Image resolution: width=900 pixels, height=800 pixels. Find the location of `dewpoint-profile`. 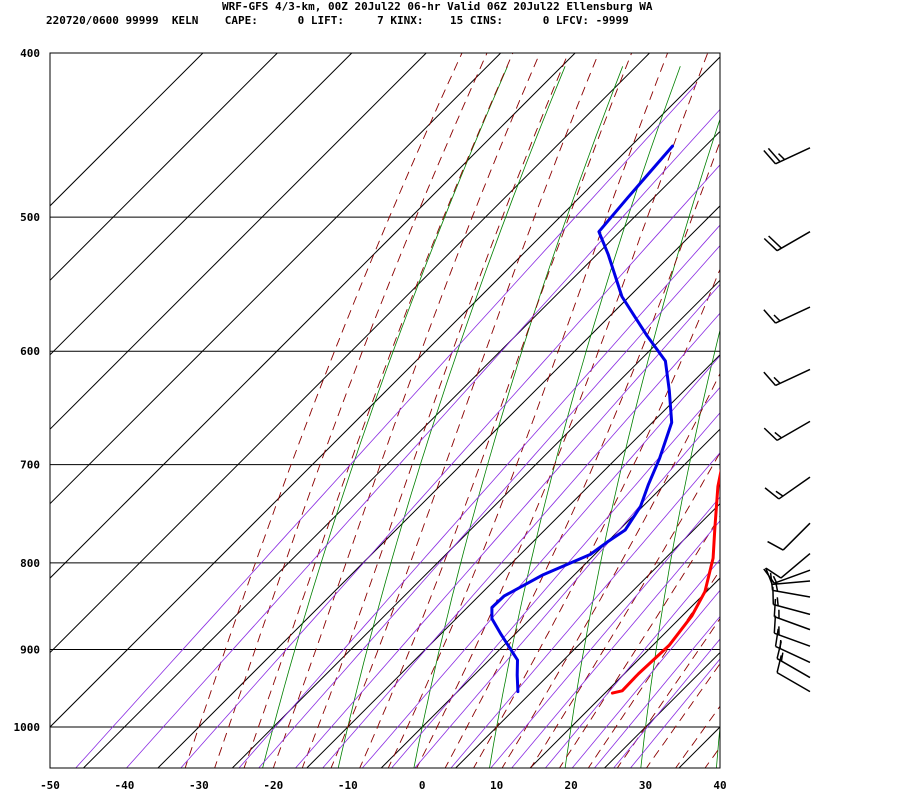

dewpoint-profile is located at coordinates (582, 419).